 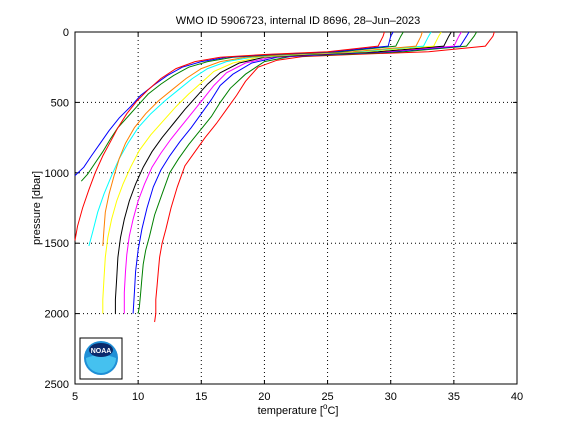 I want to click on x-tick-label: 25, so click(x=327, y=397).